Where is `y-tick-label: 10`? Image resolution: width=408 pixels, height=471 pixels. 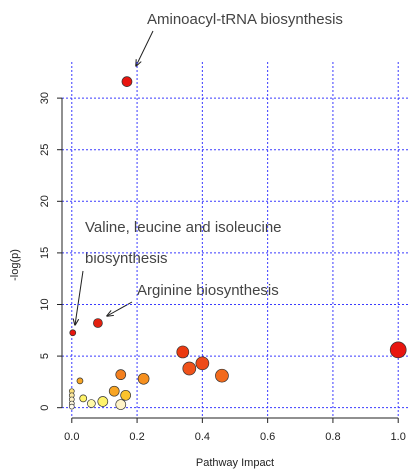 y-tick-label: 10 is located at coordinates (45, 304).